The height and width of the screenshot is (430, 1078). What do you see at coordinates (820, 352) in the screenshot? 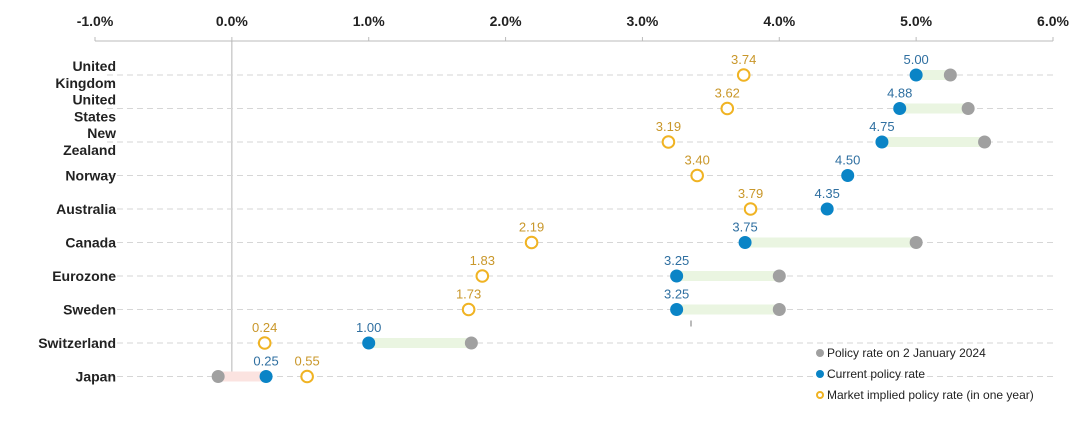
I see `grey-dot-icon` at bounding box center [820, 352].